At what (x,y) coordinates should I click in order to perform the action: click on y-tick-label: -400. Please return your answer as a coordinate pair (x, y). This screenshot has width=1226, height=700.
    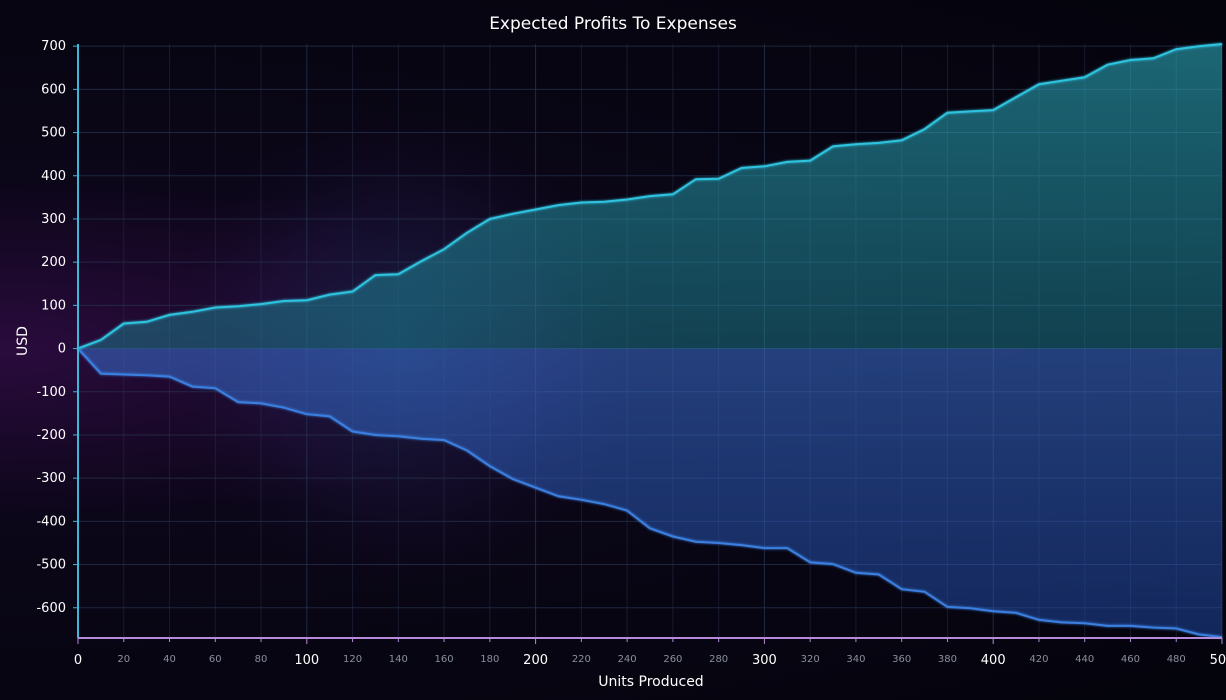
    Looking at the image, I should click on (51, 521).